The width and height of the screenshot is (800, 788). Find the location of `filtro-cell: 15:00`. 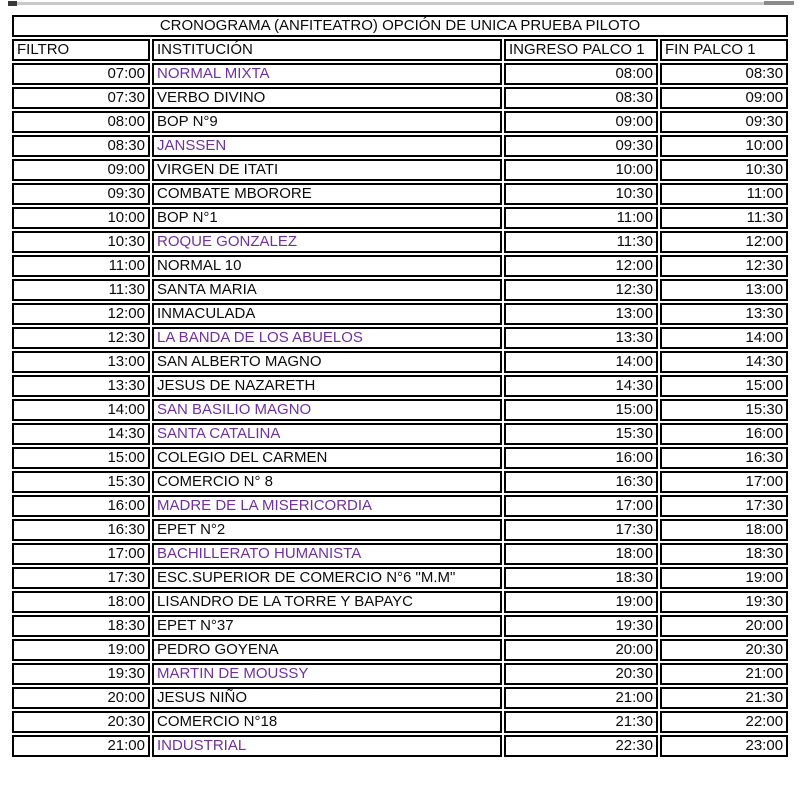

filtro-cell: 15:00 is located at coordinates (81, 458).